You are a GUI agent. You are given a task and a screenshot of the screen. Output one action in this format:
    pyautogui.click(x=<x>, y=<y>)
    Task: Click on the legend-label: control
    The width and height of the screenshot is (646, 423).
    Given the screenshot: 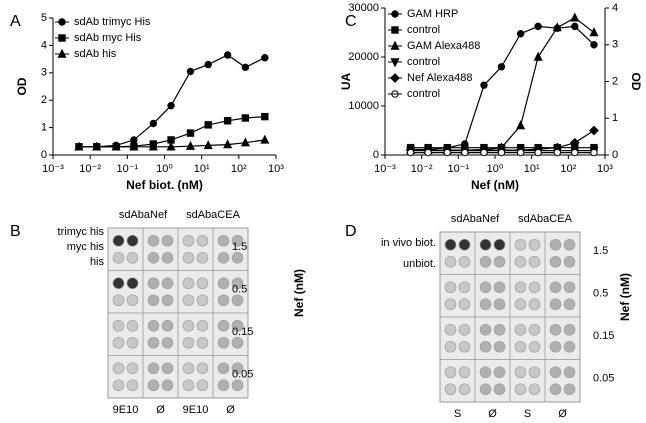 What is the action you would take?
    pyautogui.click(x=423, y=94)
    